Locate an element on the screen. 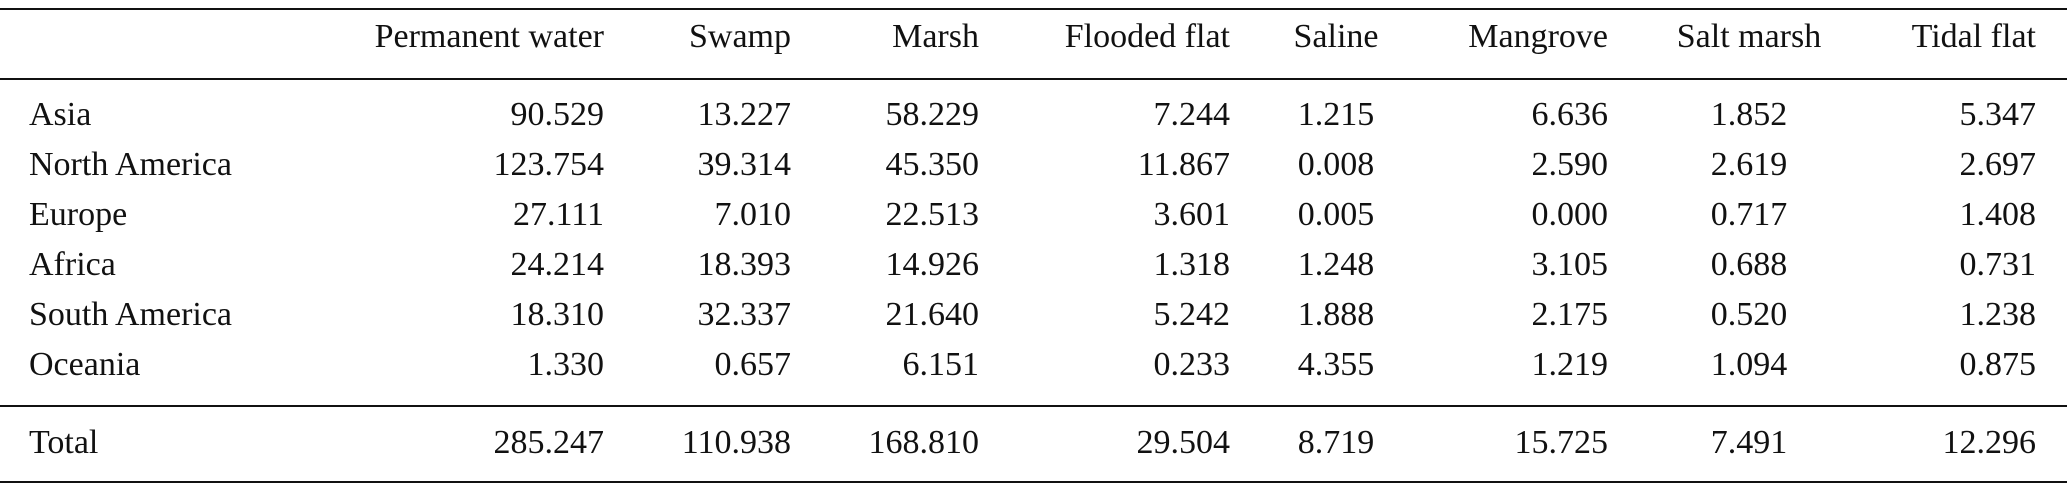  cell: 14.926 is located at coordinates (933, 264).